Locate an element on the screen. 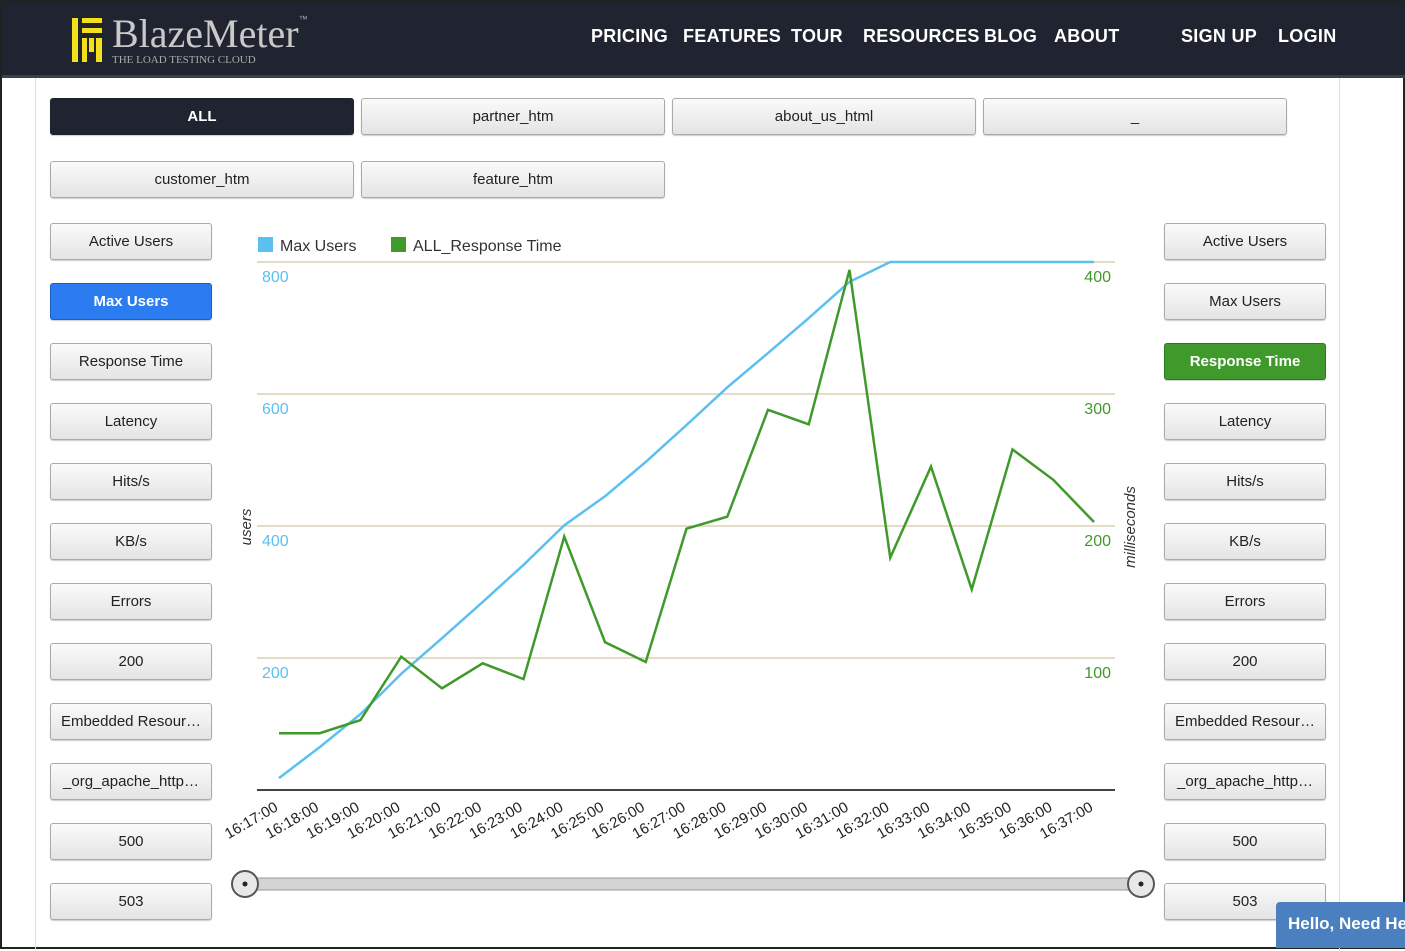 The height and width of the screenshot is (951, 1405). nav-login: LOGIN is located at coordinates (1307, 36).